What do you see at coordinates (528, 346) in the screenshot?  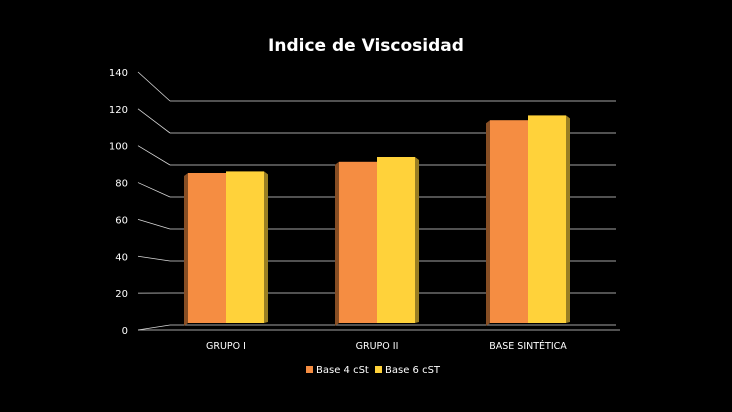 I see `x-tick-label: BASE SINTÉTICA` at bounding box center [528, 346].